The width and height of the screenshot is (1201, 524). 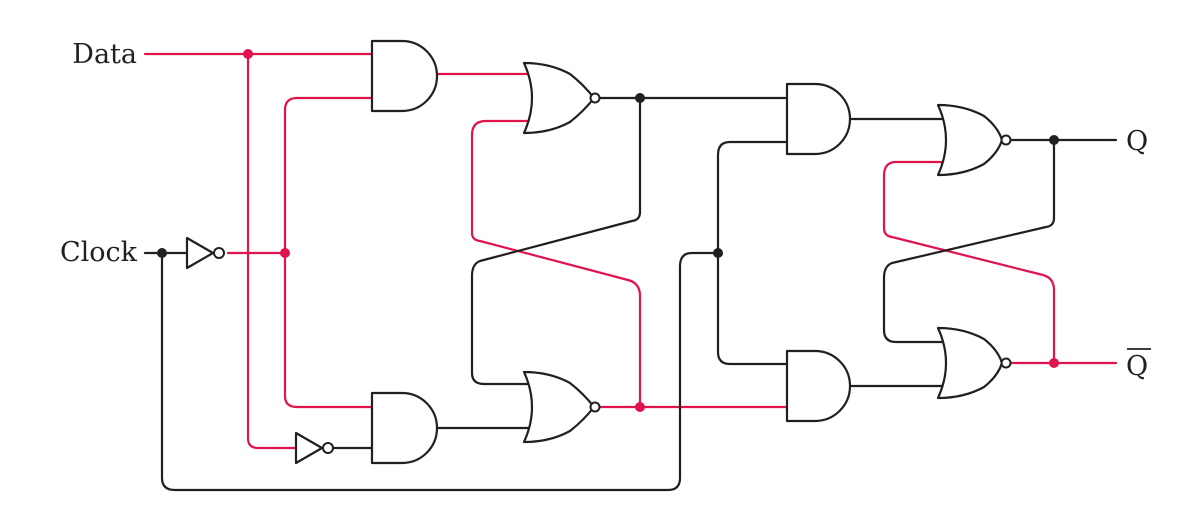 I want to click on master-upper-nor-gate, so click(x=561, y=98).